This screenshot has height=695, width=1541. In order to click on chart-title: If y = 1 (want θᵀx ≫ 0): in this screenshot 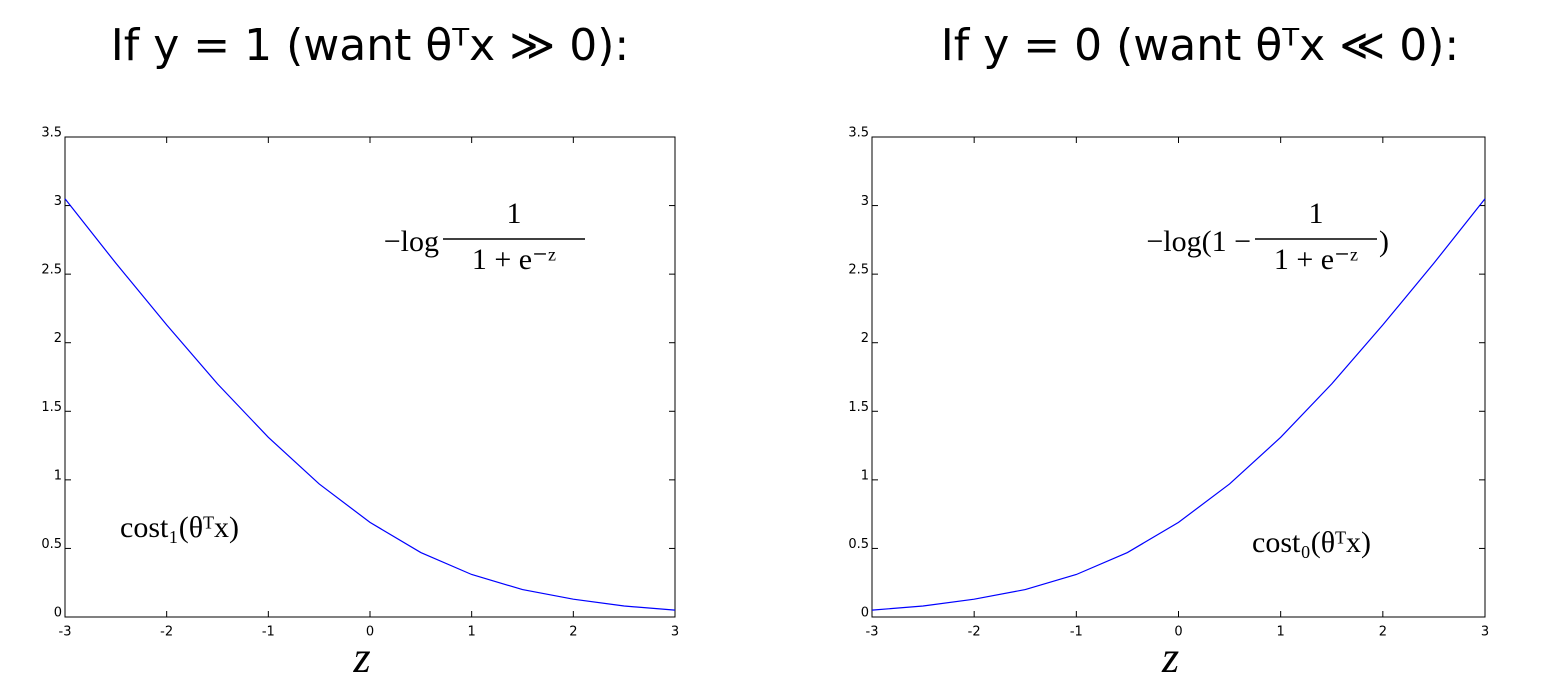, I will do `click(370, 45)`.